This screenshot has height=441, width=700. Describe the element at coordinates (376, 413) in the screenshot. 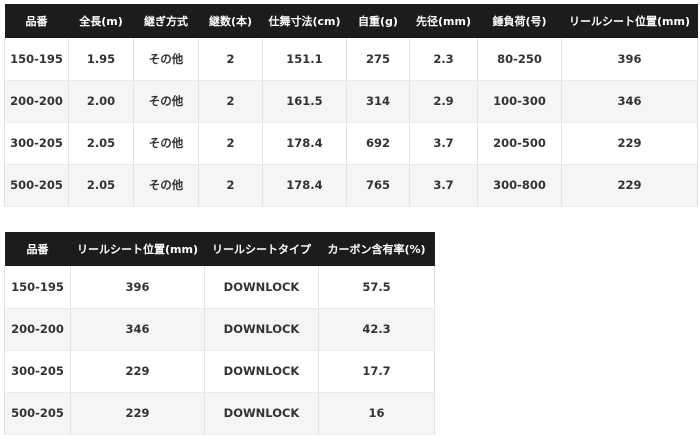

I see `table-cell: 16` at that location.